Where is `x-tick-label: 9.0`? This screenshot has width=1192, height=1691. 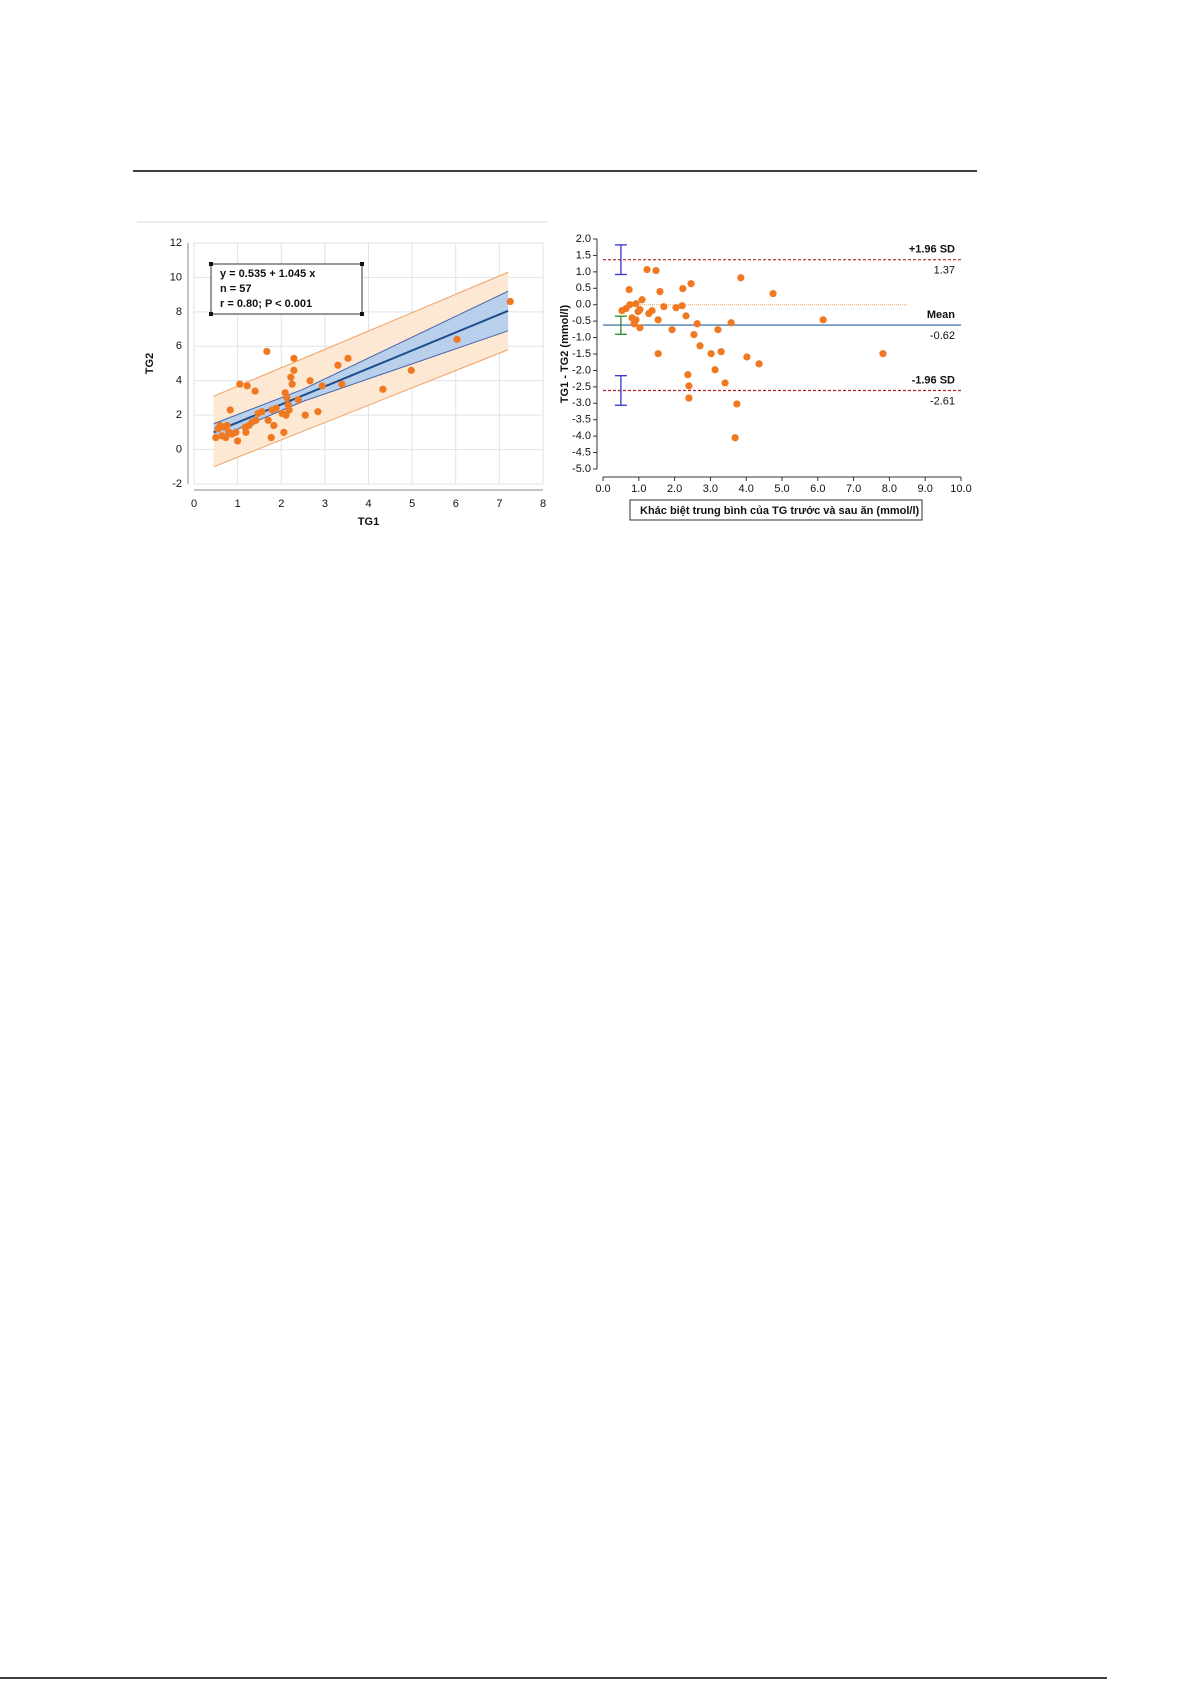
x-tick-label: 9.0 is located at coordinates (925, 489).